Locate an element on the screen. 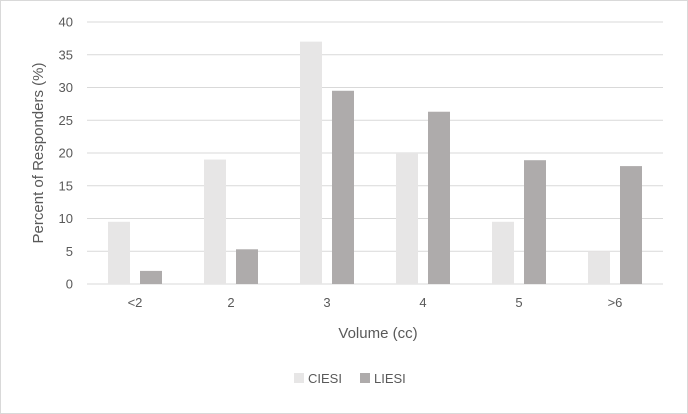 Image resolution: width=688 pixels, height=414 pixels. x-tick-label: 5 is located at coordinates (518, 302).